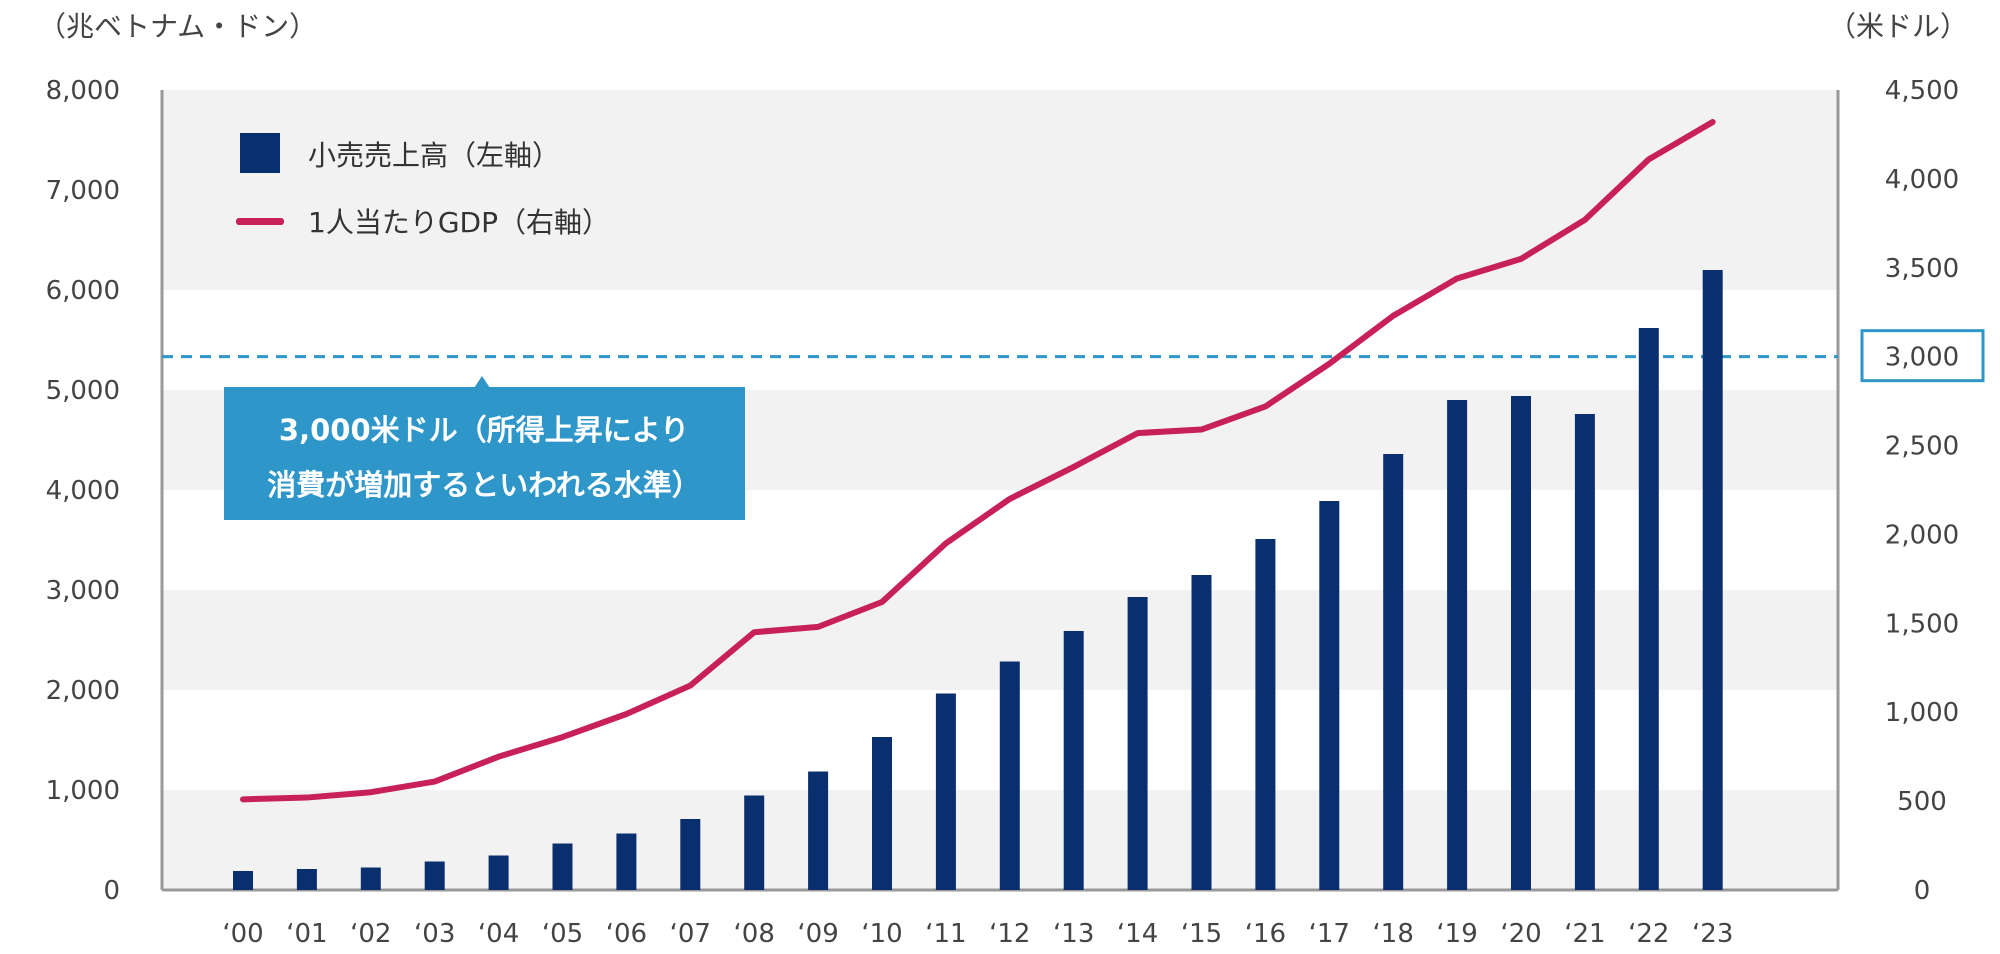  Describe the element at coordinates (1922, 802) in the screenshot. I see `right-tick-label: 500` at that location.